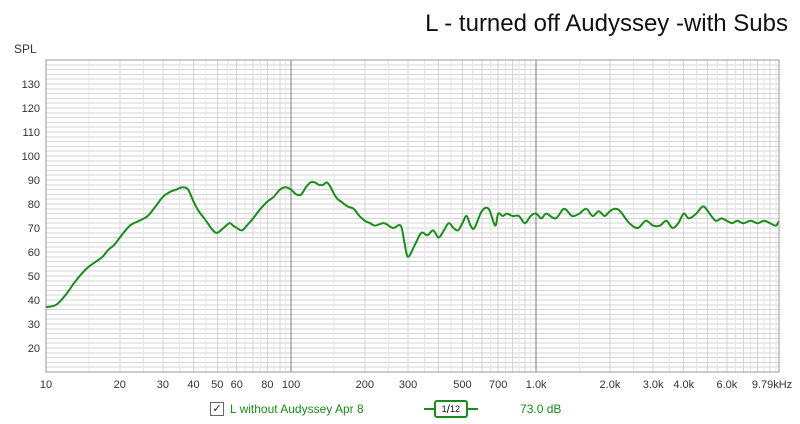 The image size is (800, 424). What do you see at coordinates (46, 385) in the screenshot?
I see `x-tick-label: 10` at bounding box center [46, 385].